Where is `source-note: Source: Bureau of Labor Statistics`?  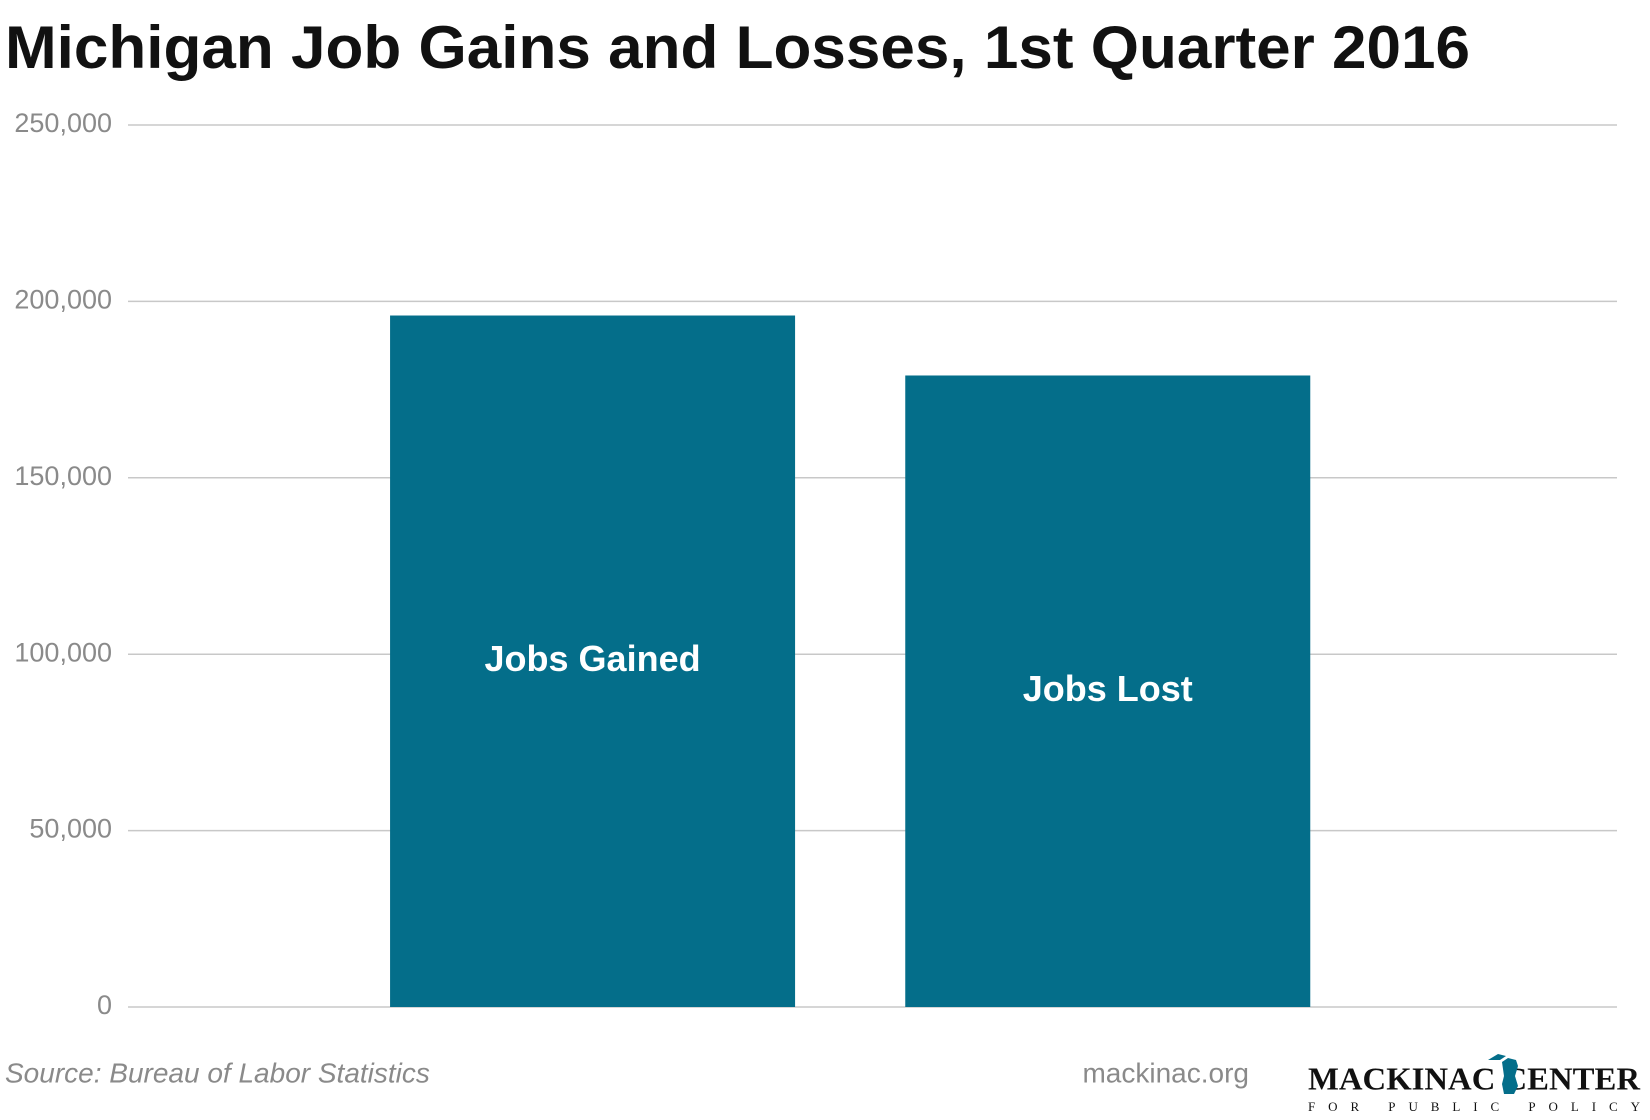
source-note: Source: Bureau of Labor Statistics is located at coordinates (217, 1072).